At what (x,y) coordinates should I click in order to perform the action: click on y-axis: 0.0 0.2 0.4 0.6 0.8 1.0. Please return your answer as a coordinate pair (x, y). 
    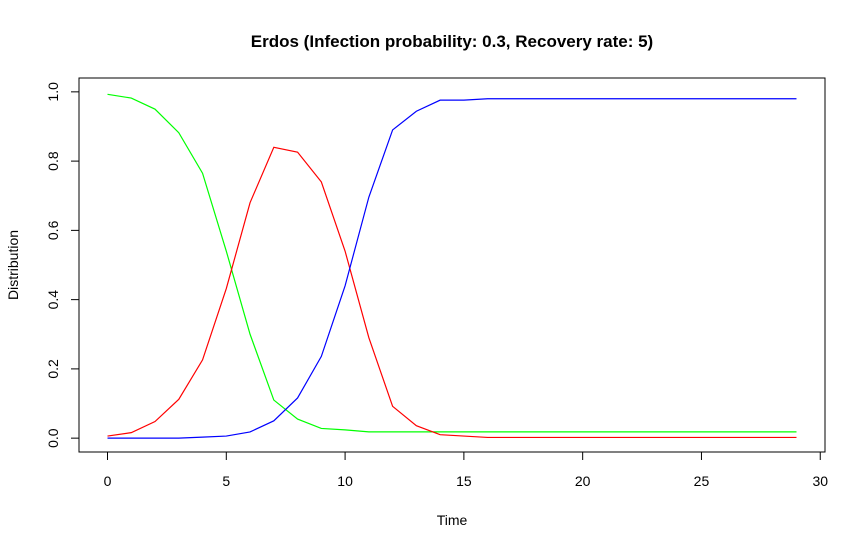
    Looking at the image, I should click on (62, 265).